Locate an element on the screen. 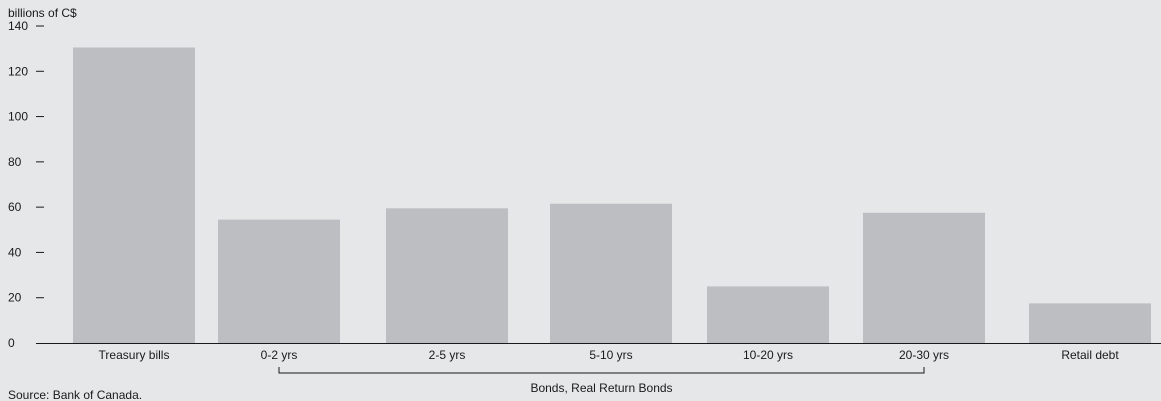  bar-treasury-bills is located at coordinates (134, 195).